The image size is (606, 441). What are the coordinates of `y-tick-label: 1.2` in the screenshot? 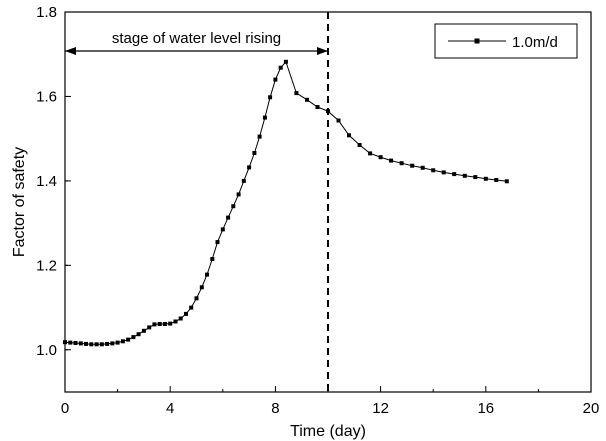 It's located at (46, 265).